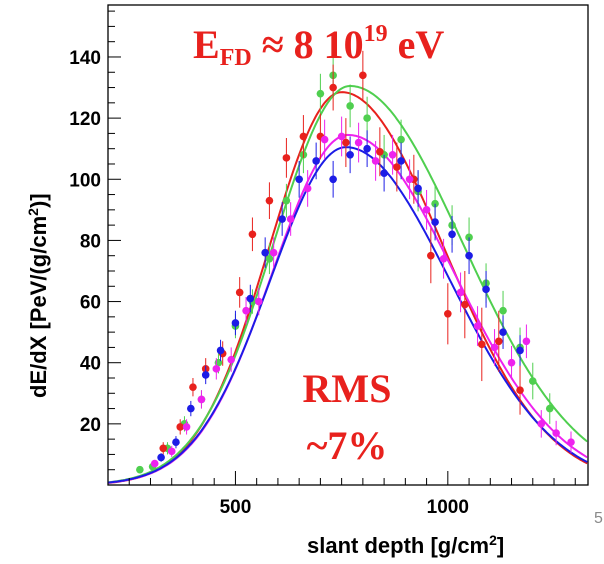 The width and height of the screenshot is (604, 564). Describe the element at coordinates (347, 445) in the screenshot. I see `rms-value-annotation: ~7%` at that location.